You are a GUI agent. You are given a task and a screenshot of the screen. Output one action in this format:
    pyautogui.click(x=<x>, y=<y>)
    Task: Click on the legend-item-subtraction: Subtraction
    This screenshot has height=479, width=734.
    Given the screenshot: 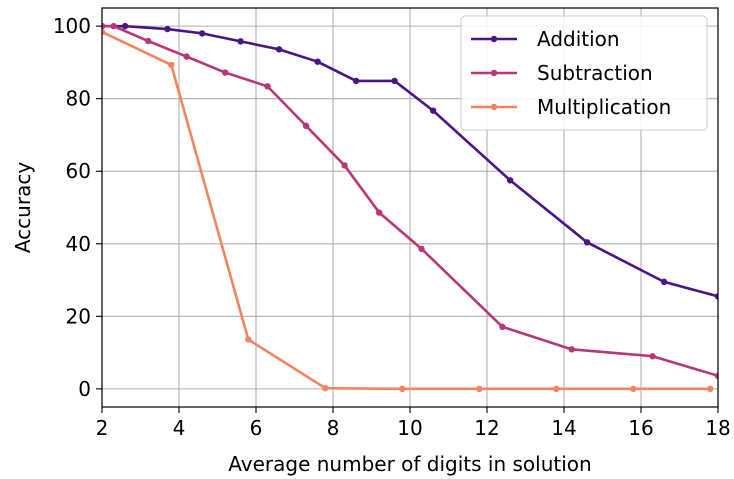 What is the action you would take?
    pyautogui.click(x=562, y=73)
    